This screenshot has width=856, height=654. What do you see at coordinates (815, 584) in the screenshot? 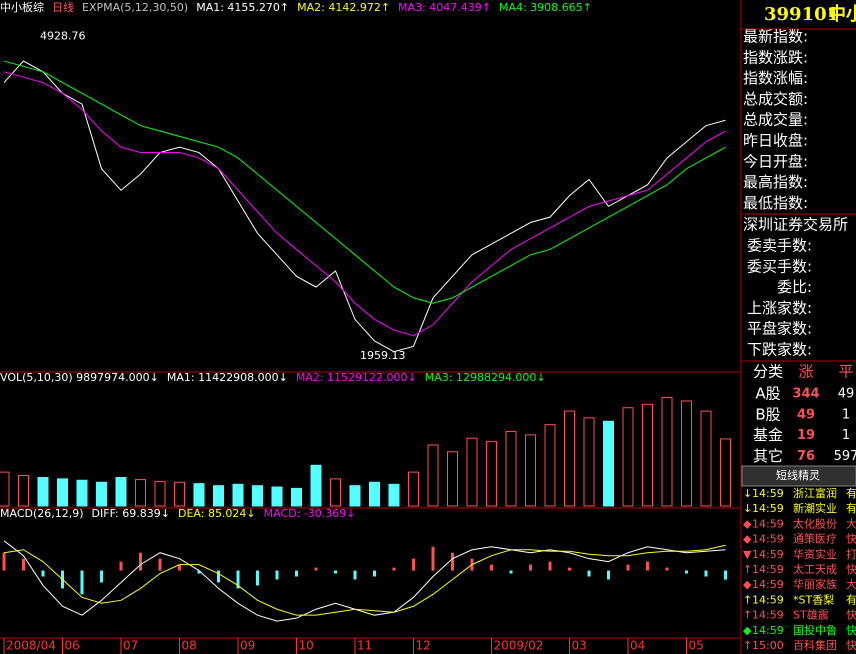
I see `alert-name: 华丽家族` at bounding box center [815, 584].